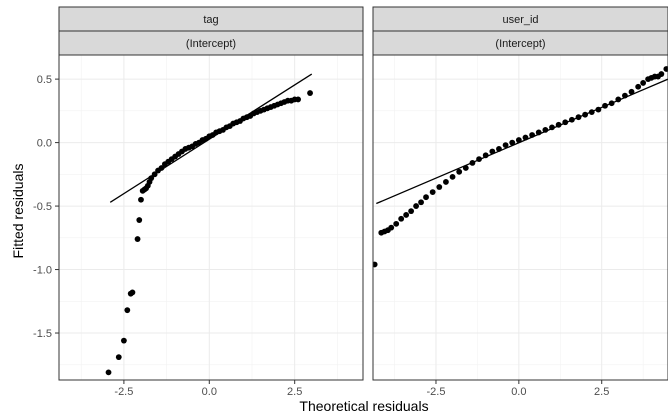 The width and height of the screenshot is (668, 414). I want to click on y-tick-label: -0.5, so click(42, 207).